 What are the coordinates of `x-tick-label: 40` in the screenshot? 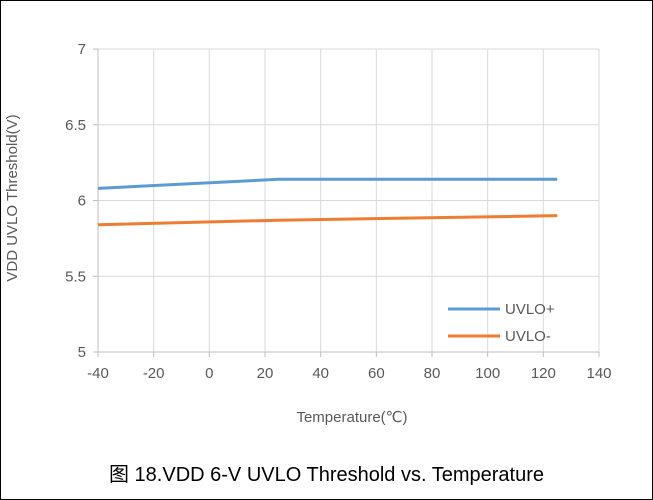 It's located at (320, 373).